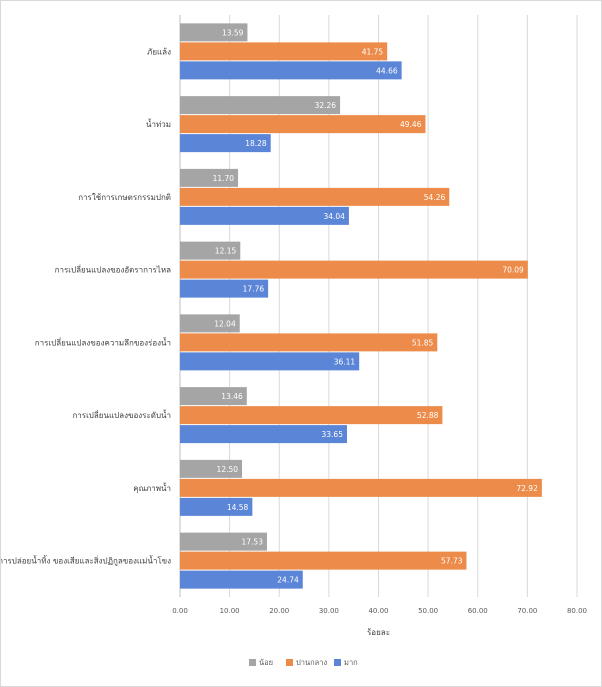 The height and width of the screenshot is (687, 602). I want to click on data-label: 12.04, so click(225, 323).